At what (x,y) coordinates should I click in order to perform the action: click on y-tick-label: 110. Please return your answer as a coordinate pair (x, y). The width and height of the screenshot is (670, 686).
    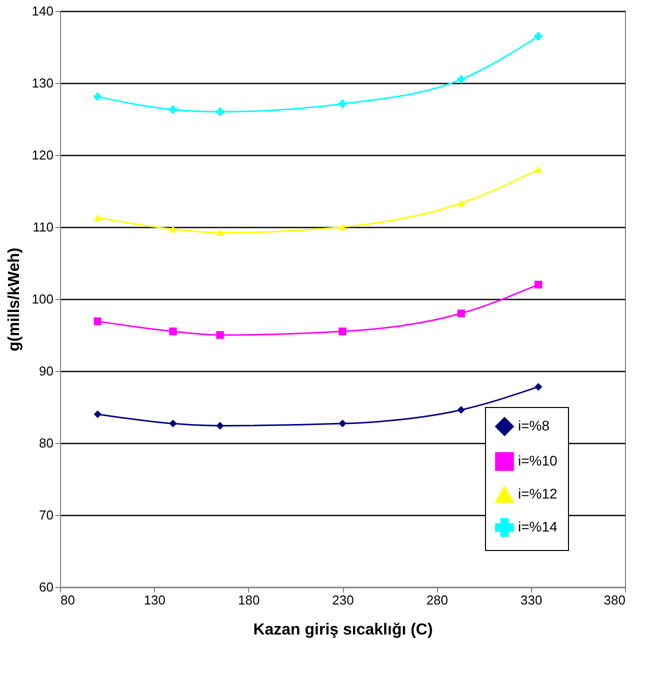
    Looking at the image, I should click on (43, 227).